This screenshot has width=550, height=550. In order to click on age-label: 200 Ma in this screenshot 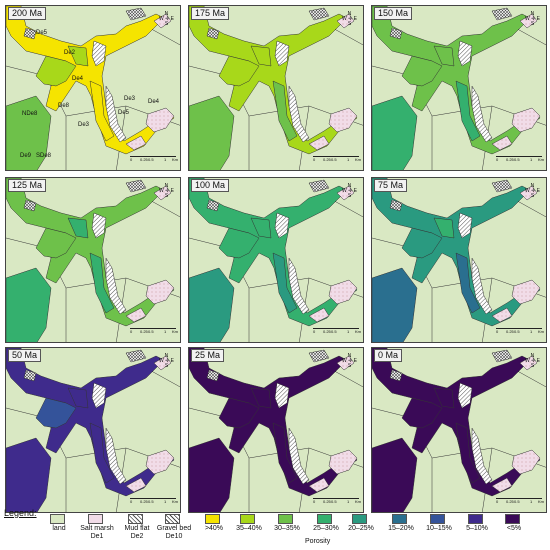, I will do `click(27, 13)`.